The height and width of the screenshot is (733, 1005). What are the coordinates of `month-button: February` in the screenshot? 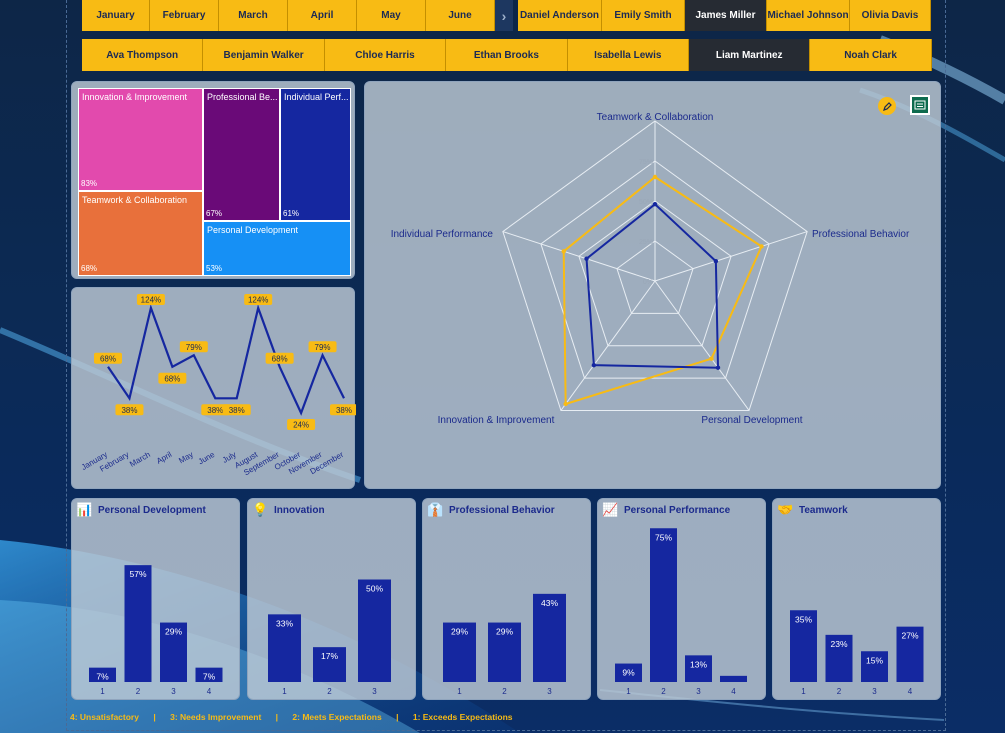 It's located at (184, 15).